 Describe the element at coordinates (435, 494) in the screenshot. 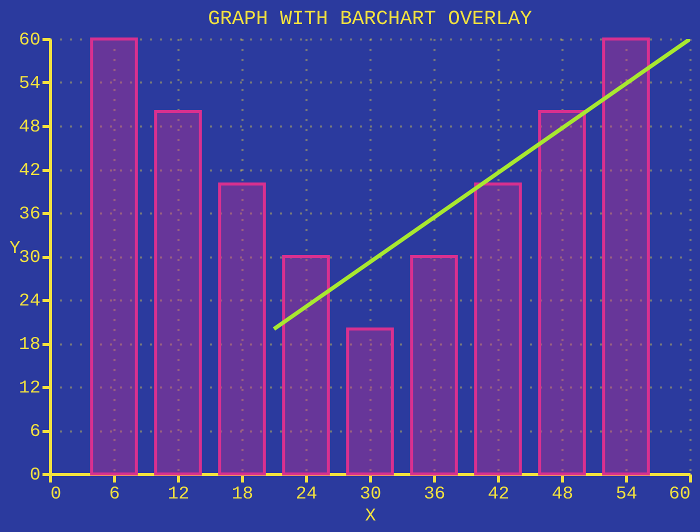

I see `x-tick-label: 36` at that location.